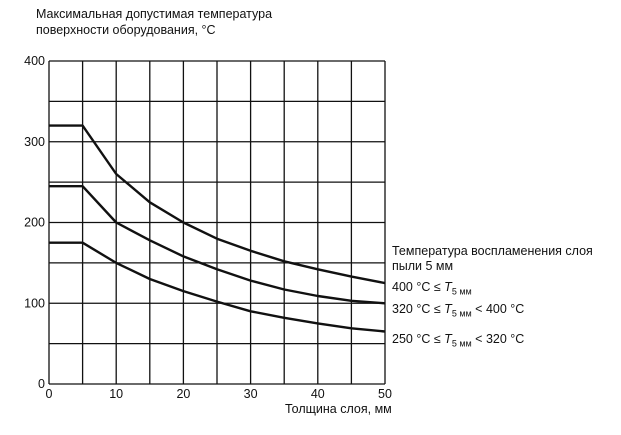 The height and width of the screenshot is (435, 621). I want to click on x-tick-label: 40, so click(318, 394).